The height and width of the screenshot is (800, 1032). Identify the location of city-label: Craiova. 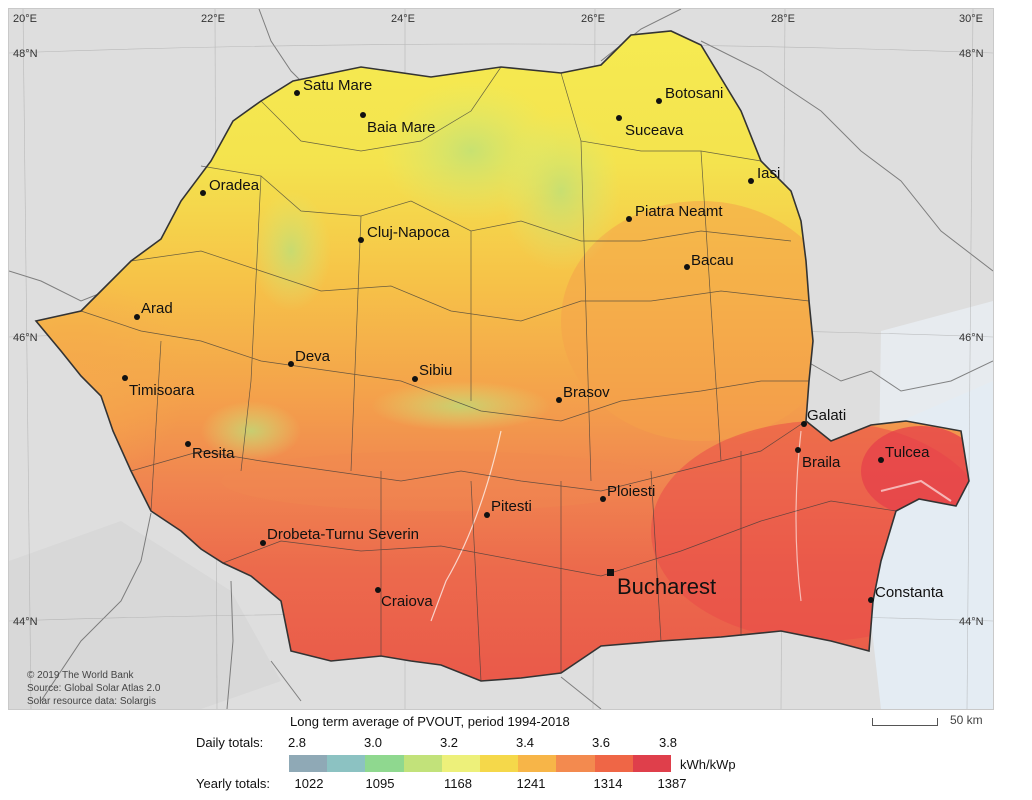
(407, 601).